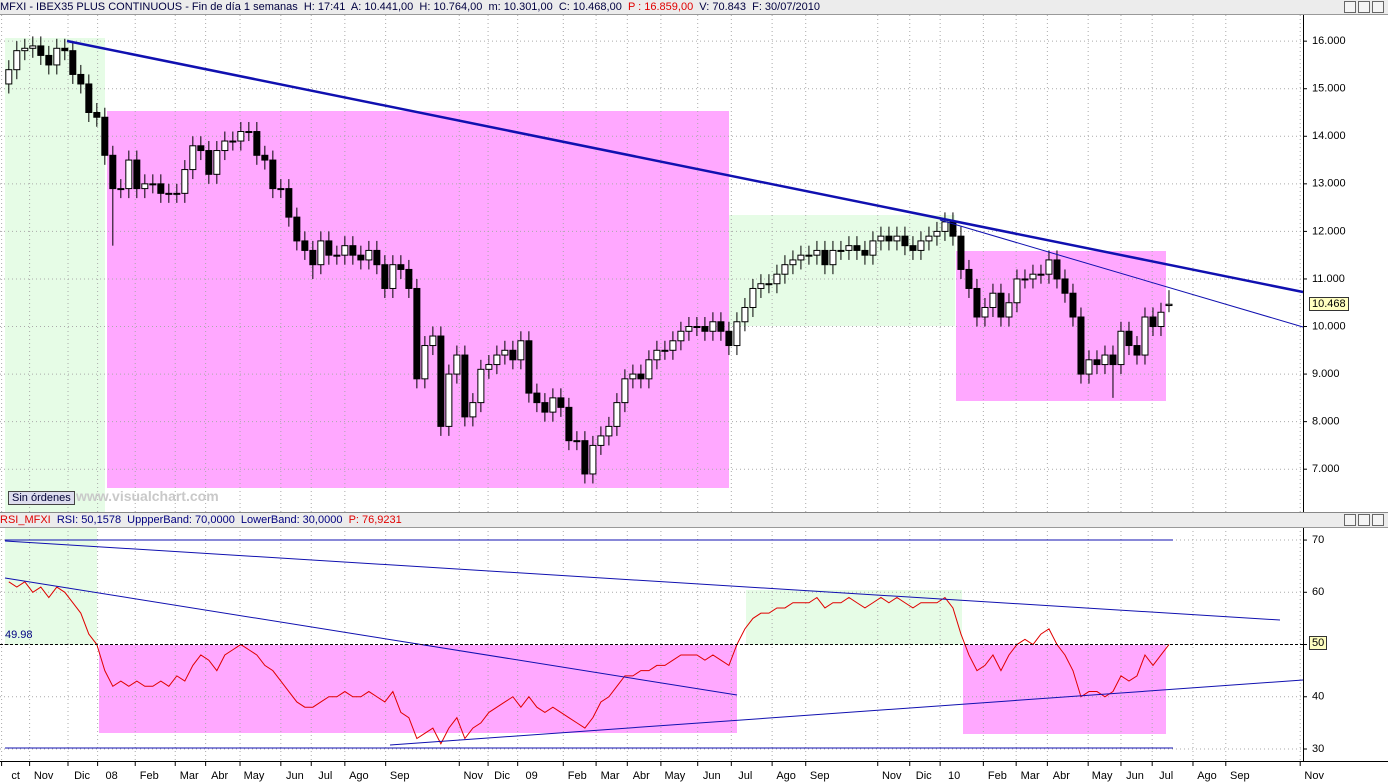 The width and height of the screenshot is (1388, 783). What do you see at coordinates (954, 776) in the screenshot?
I see `x-tick-label: 10` at bounding box center [954, 776].